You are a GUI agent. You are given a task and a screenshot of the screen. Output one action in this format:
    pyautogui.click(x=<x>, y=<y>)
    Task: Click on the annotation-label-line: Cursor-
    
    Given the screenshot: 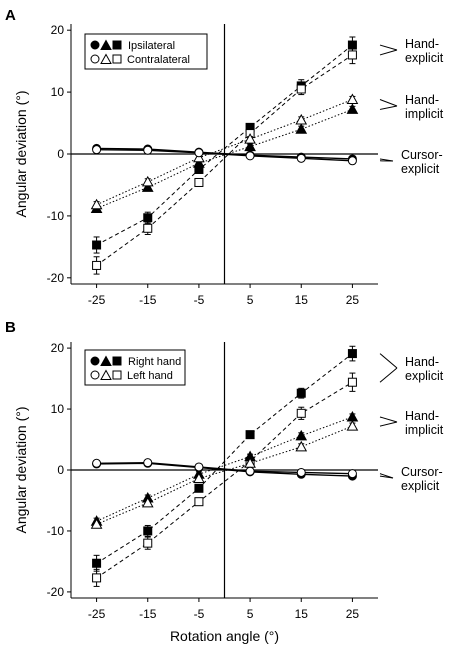 What is the action you would take?
    pyautogui.click(x=422, y=155)
    